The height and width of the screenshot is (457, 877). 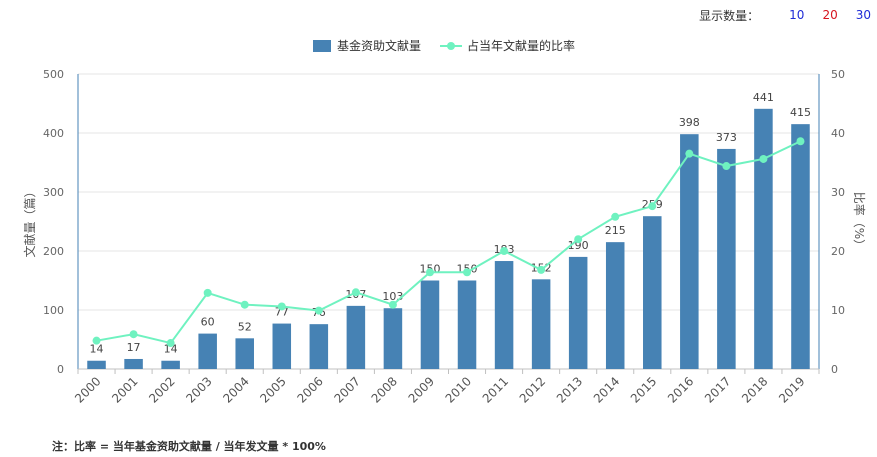 I want to click on x-tick-label: 2009, so click(x=421, y=389).